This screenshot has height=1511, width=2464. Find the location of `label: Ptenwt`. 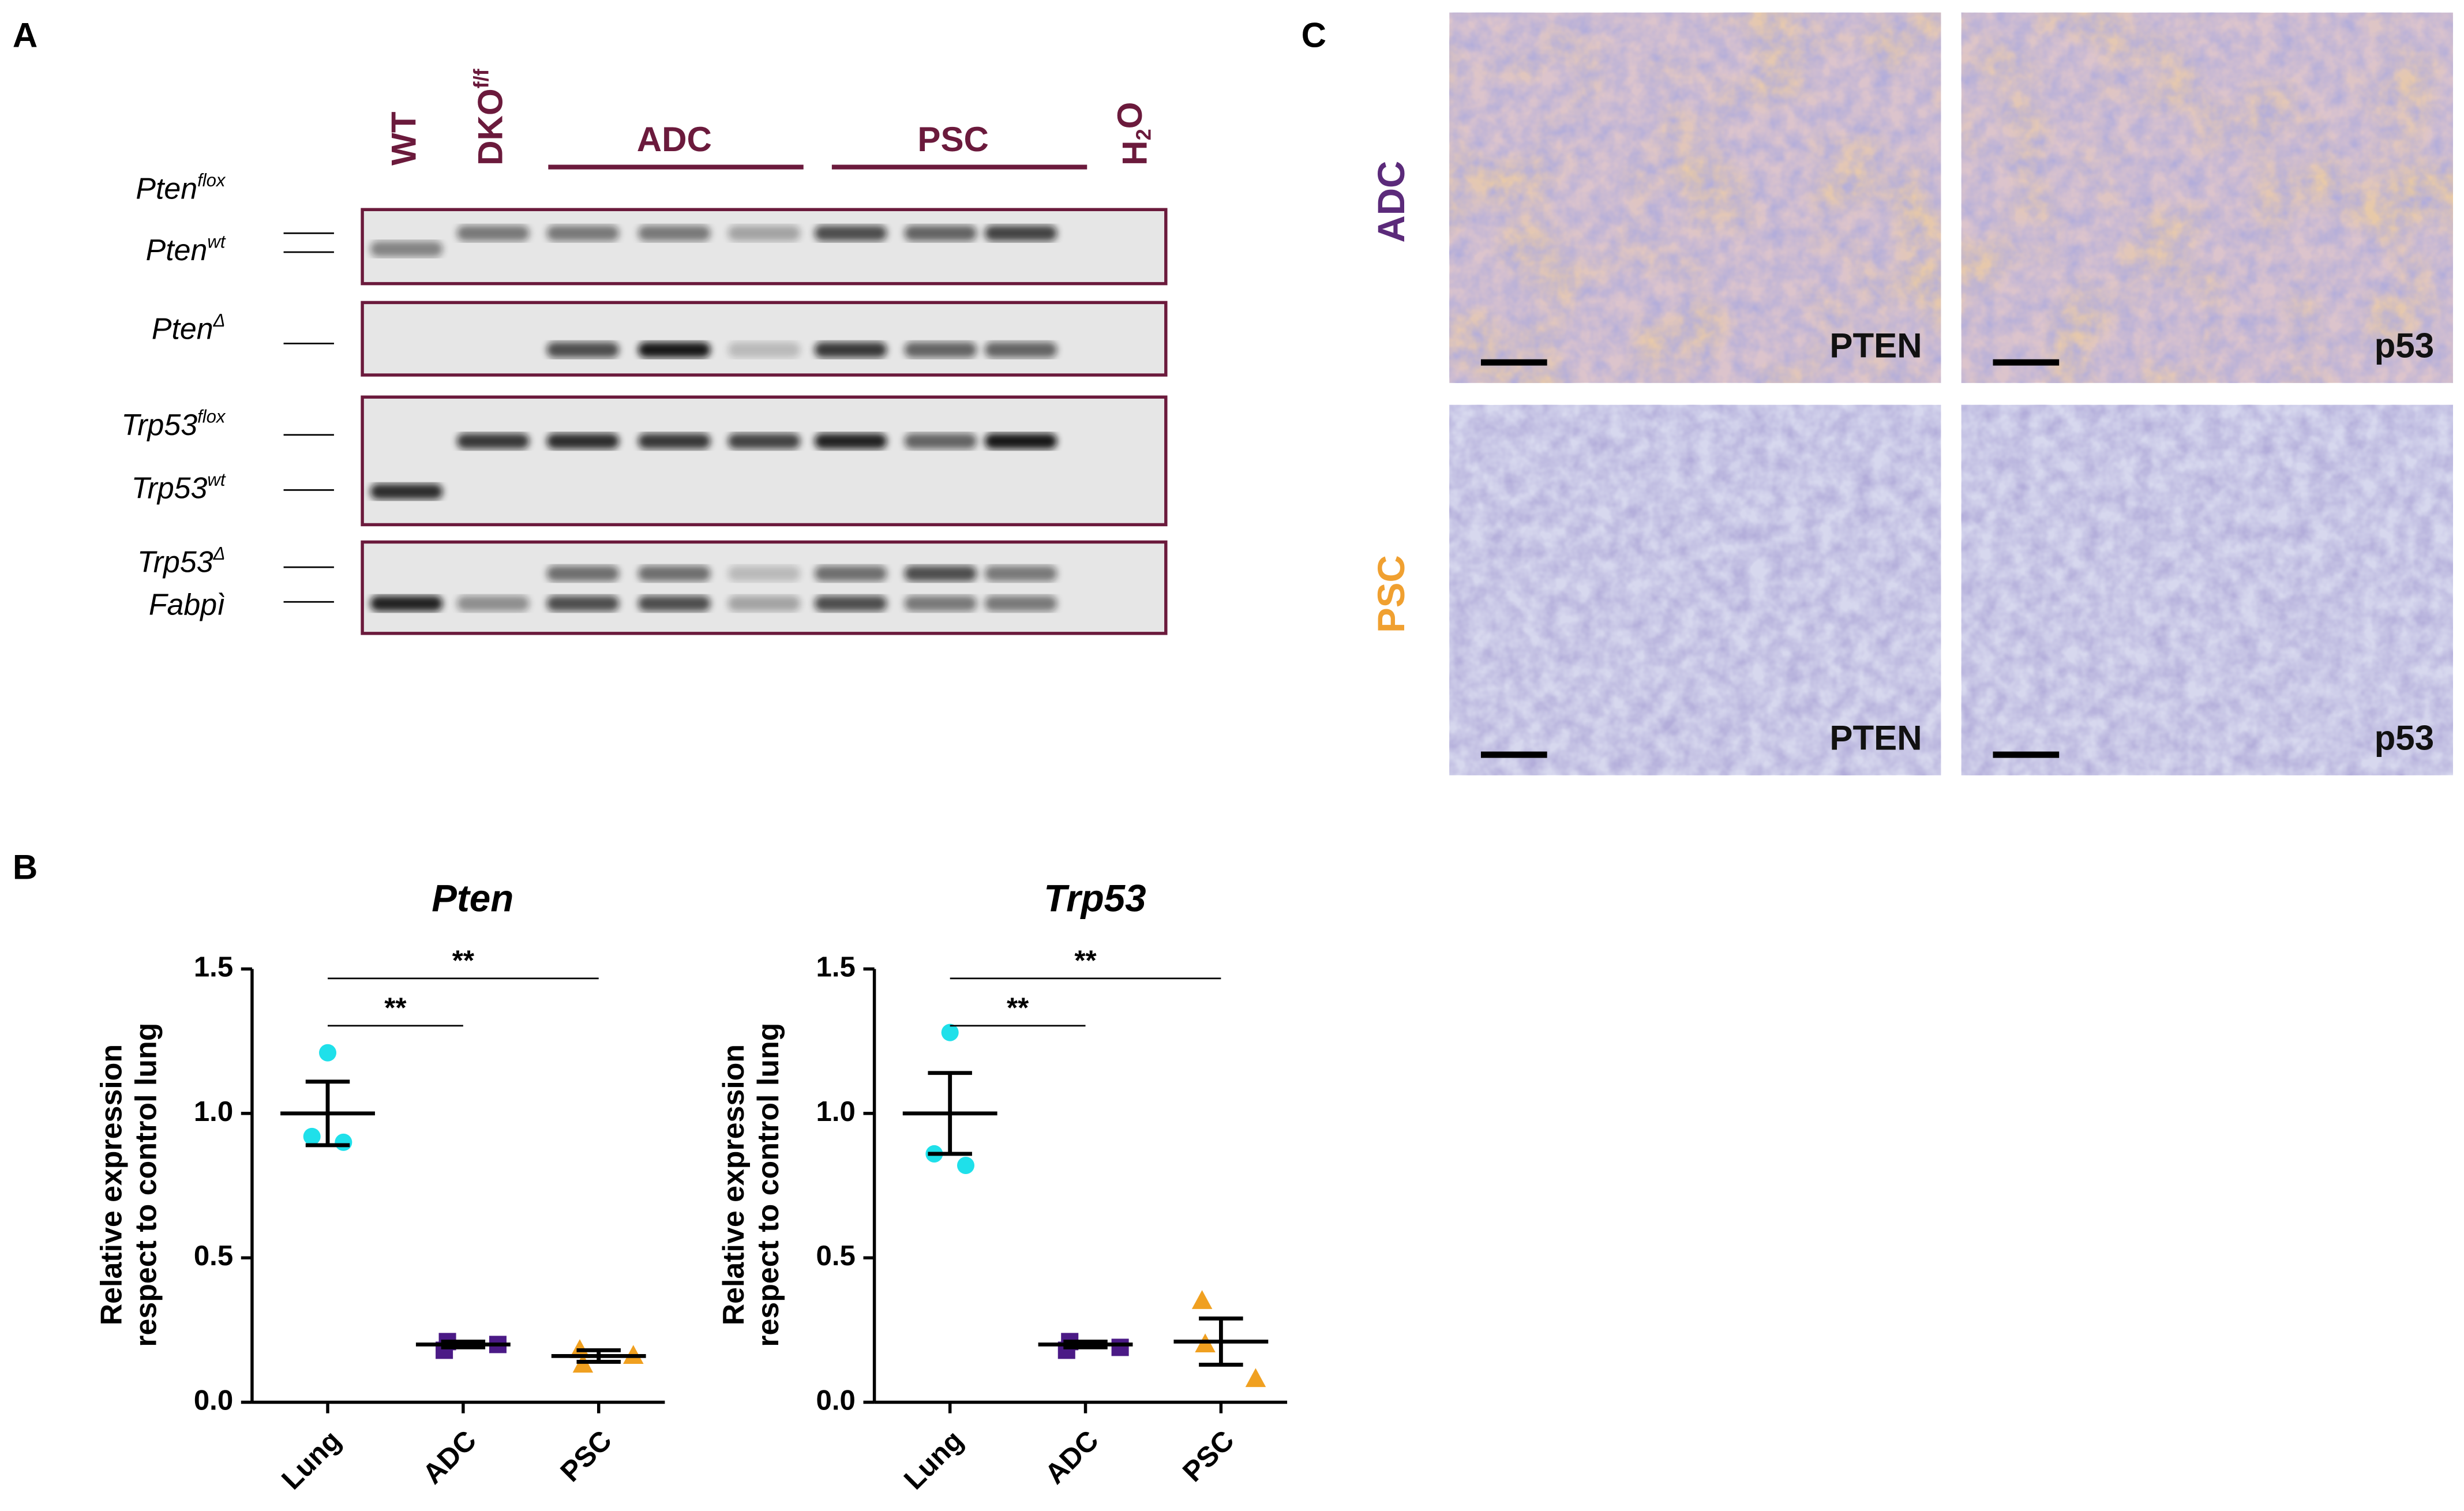

label: Ptenwt is located at coordinates (186, 249).